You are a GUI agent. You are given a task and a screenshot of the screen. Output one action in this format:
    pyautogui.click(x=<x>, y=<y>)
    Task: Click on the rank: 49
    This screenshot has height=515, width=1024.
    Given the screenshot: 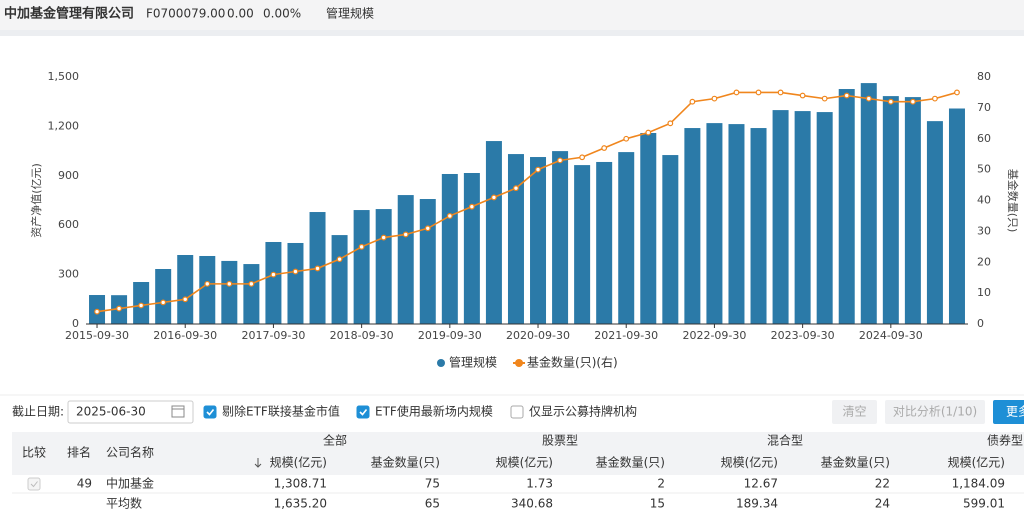 What is the action you would take?
    pyautogui.click(x=84, y=484)
    